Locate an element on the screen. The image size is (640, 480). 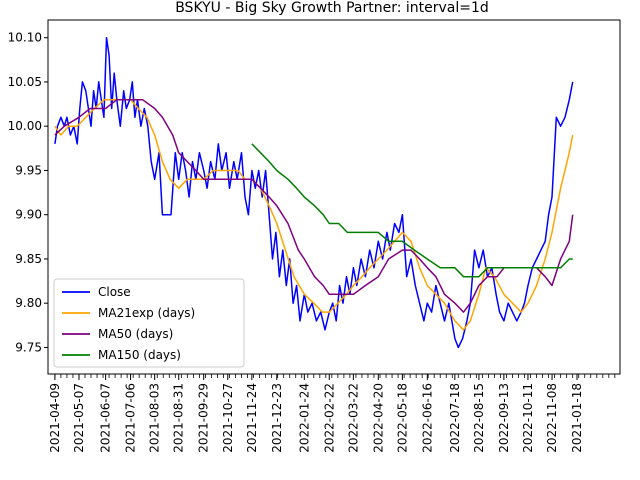
x-tick-label: 2021-07-06 is located at coordinates (131, 418).